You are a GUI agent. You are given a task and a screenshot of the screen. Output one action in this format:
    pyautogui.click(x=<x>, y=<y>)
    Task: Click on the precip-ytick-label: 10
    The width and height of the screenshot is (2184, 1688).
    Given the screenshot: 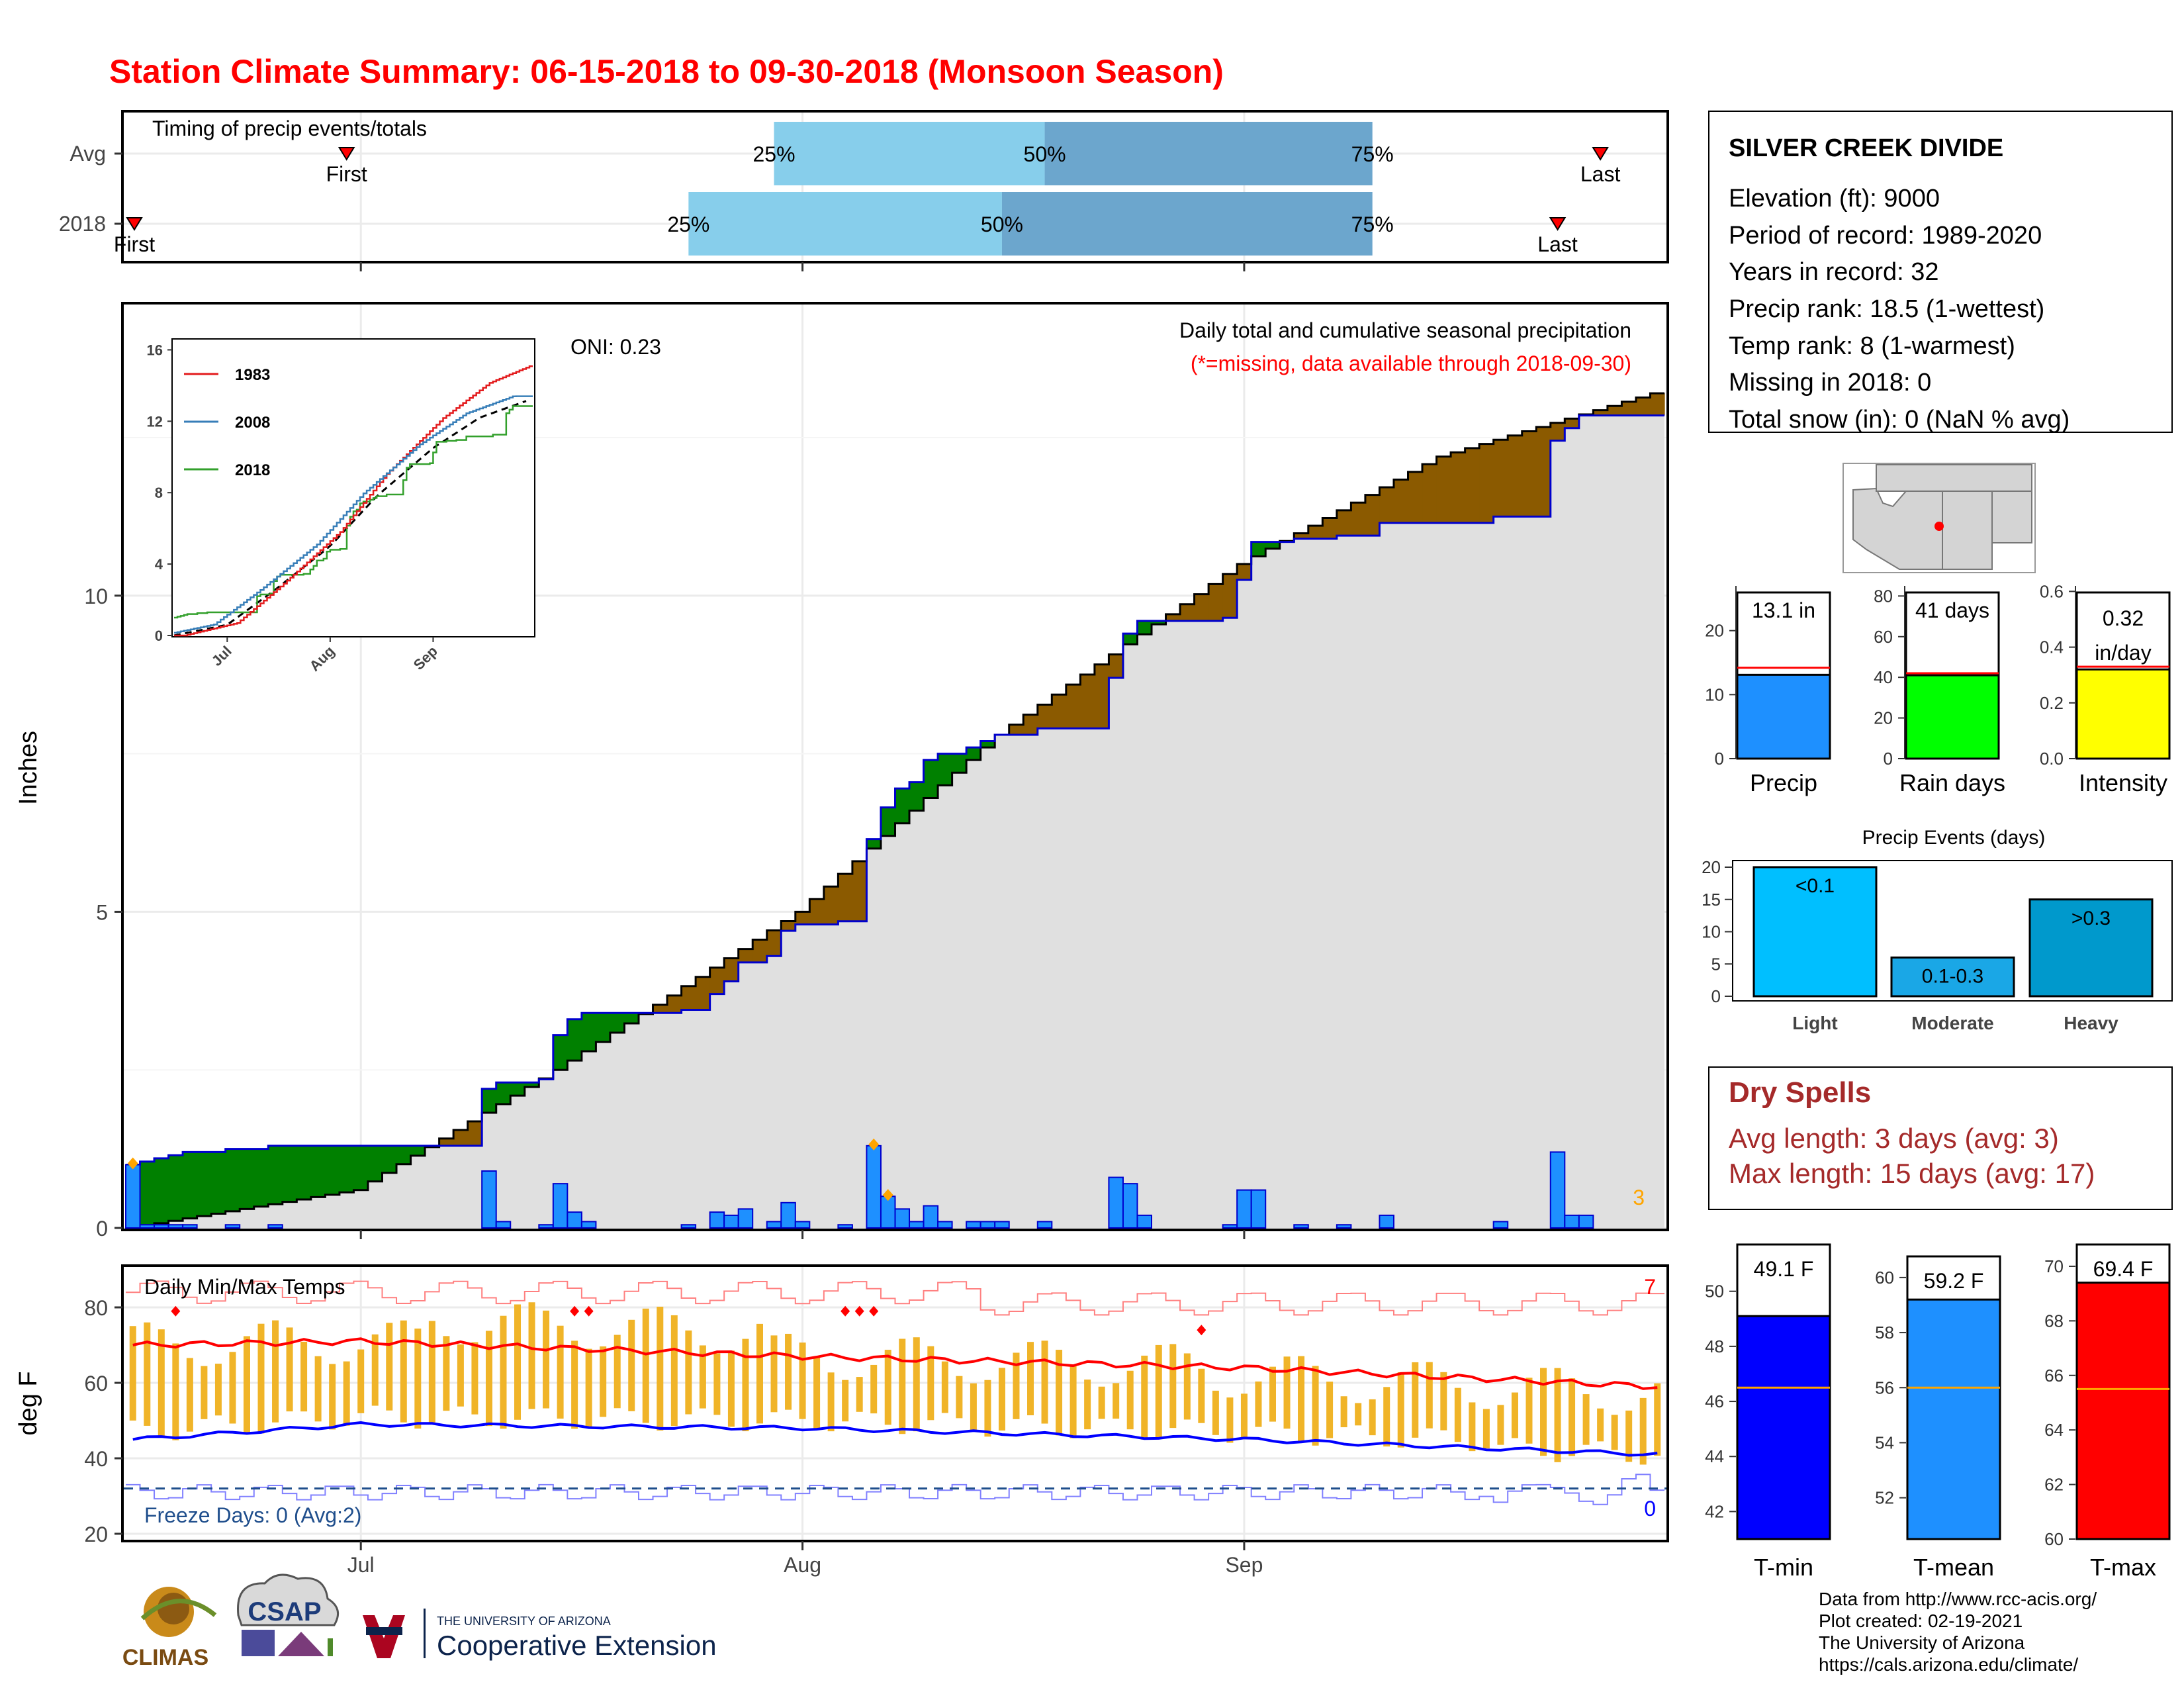 What is the action you would take?
    pyautogui.click(x=96, y=596)
    